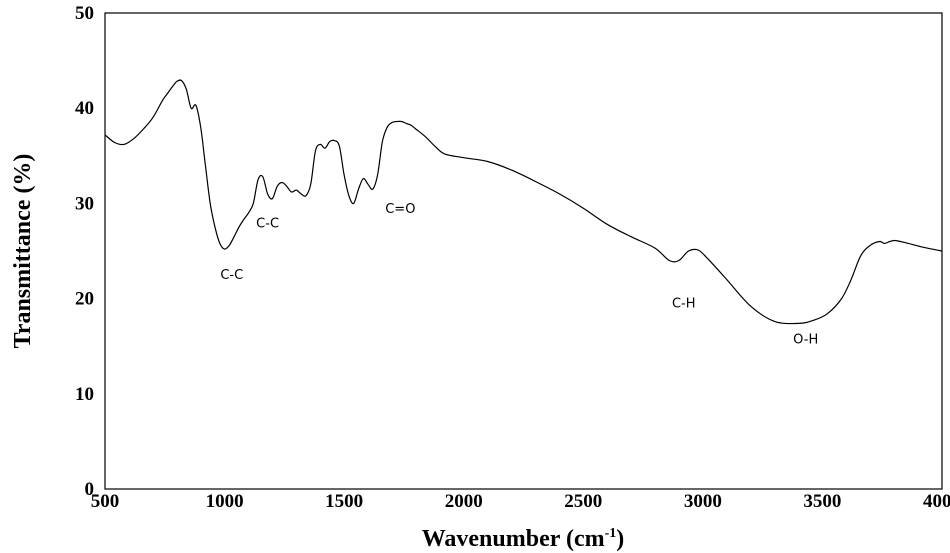  Describe the element at coordinates (84, 108) in the screenshot. I see `y-tick-label-40: 40` at that location.